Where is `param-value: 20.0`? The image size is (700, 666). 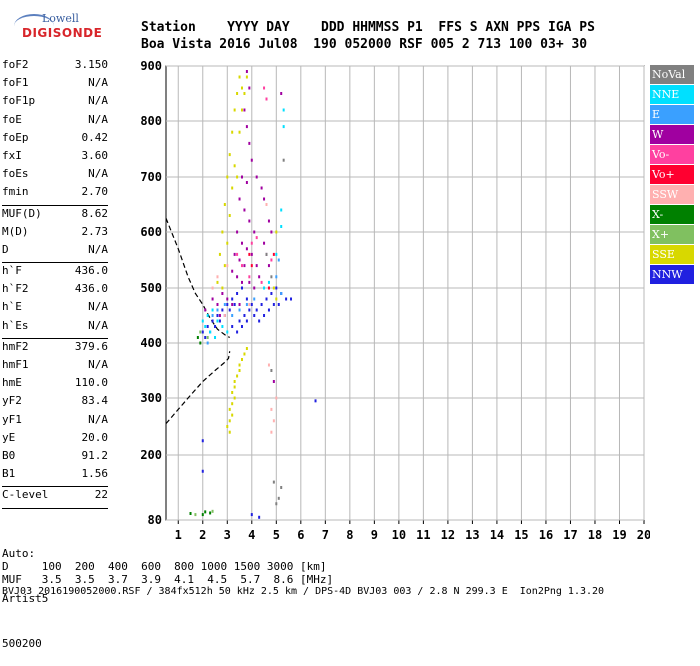
param-value: 20.0 is located at coordinates (95, 437).